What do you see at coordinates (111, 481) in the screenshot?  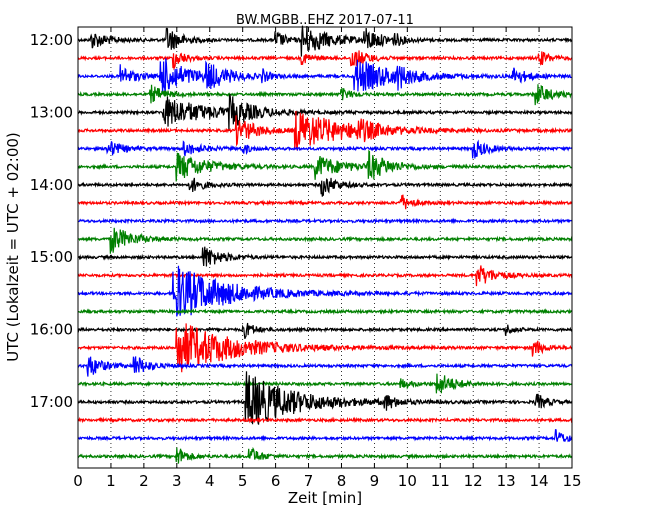 I see `x-tick-label: 1` at bounding box center [111, 481].